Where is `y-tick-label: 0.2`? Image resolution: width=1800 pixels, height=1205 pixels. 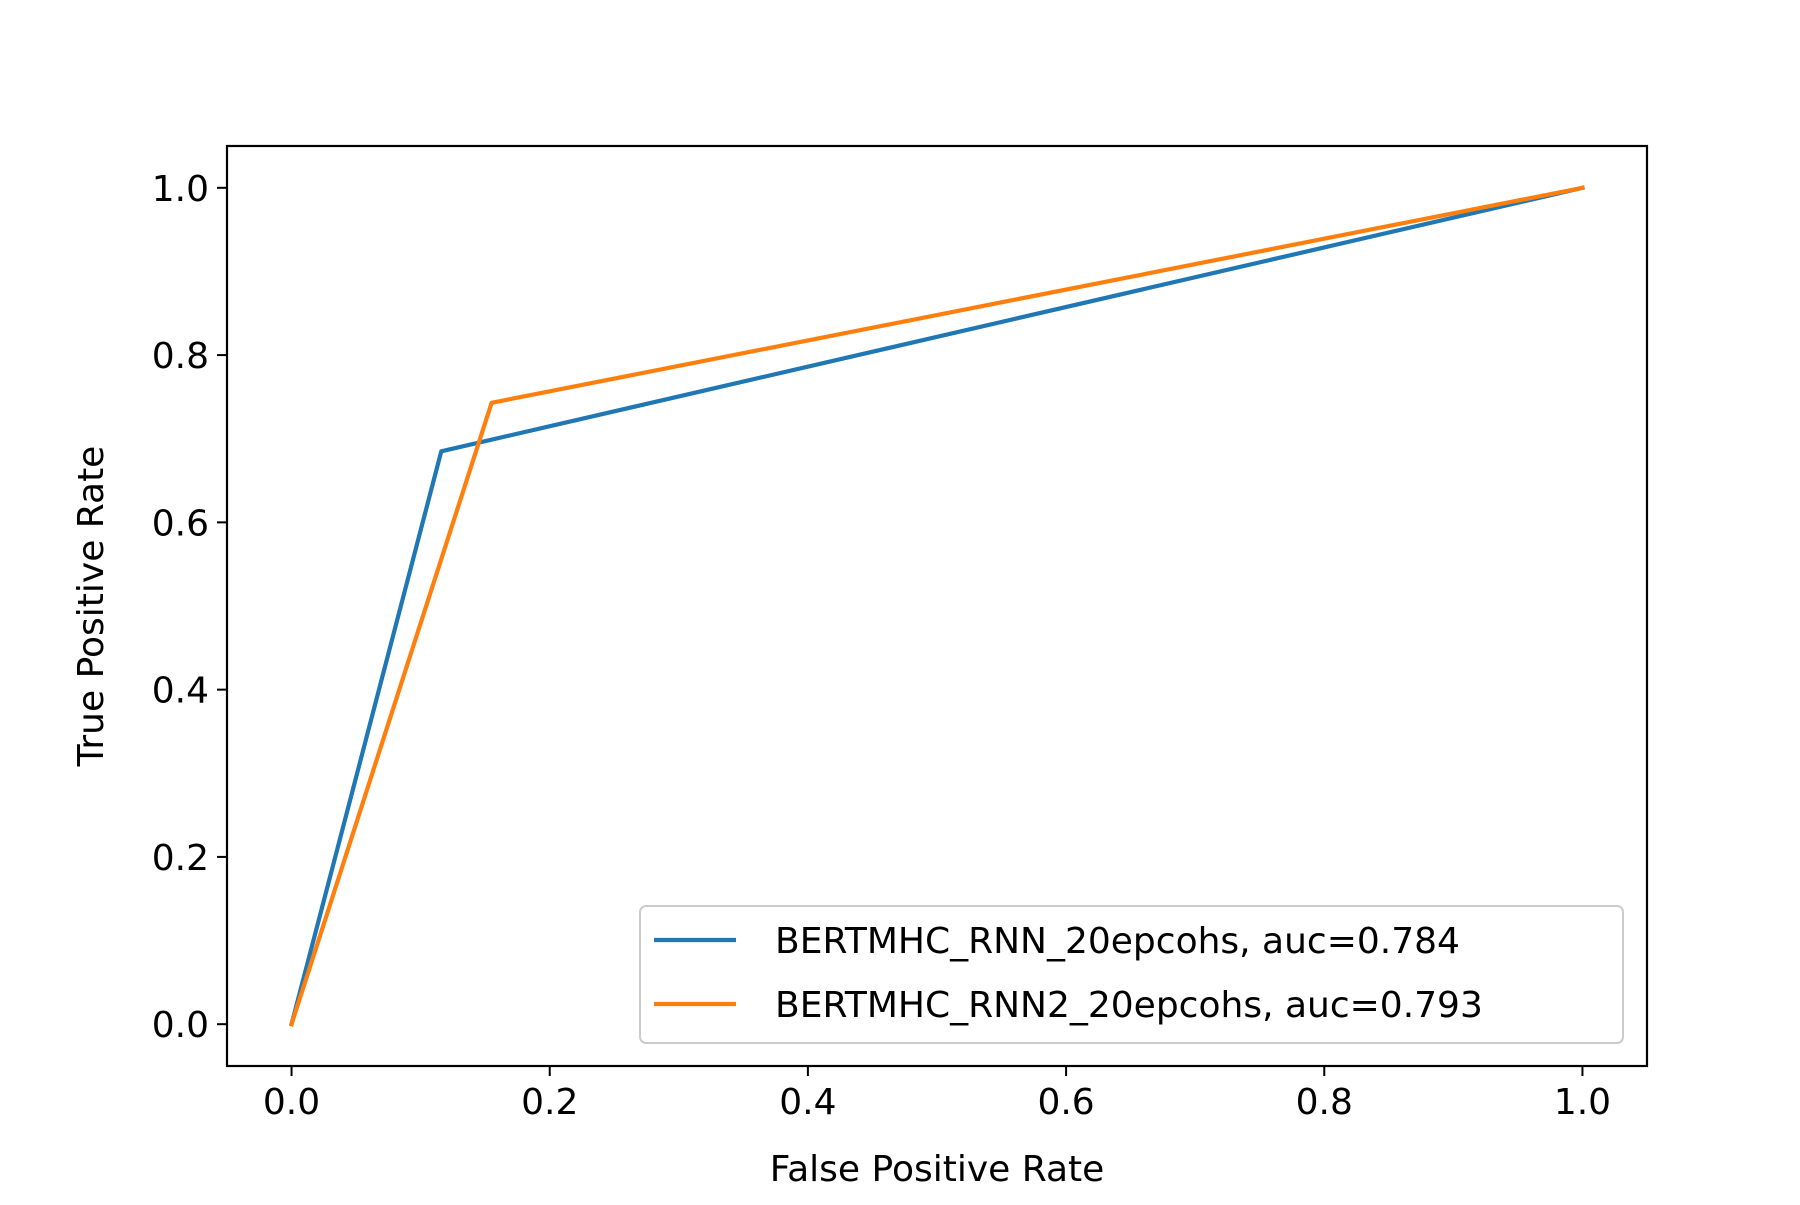
y-tick-label: 0.2 is located at coordinates (180, 858).